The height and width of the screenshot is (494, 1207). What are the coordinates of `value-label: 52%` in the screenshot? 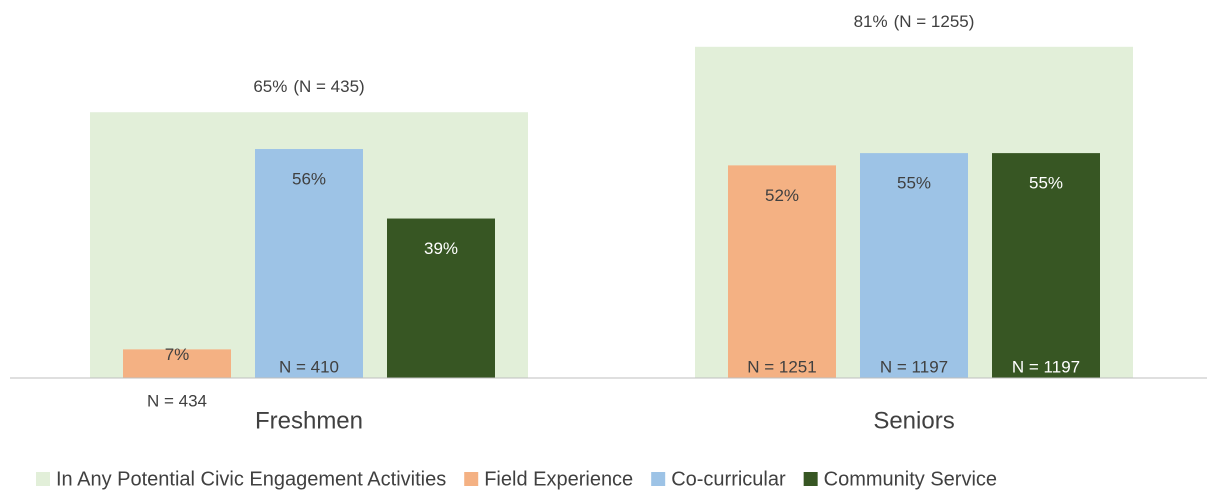 It's located at (782, 195).